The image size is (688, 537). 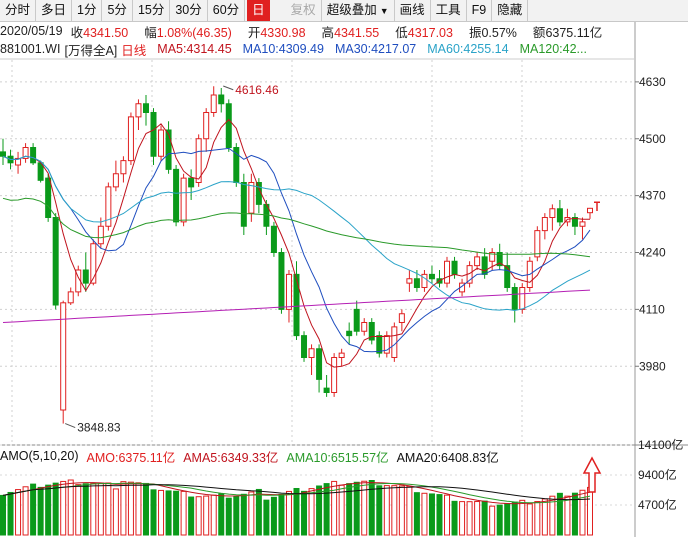 I want to click on toolbar-label: 日, so click(x=258, y=10).